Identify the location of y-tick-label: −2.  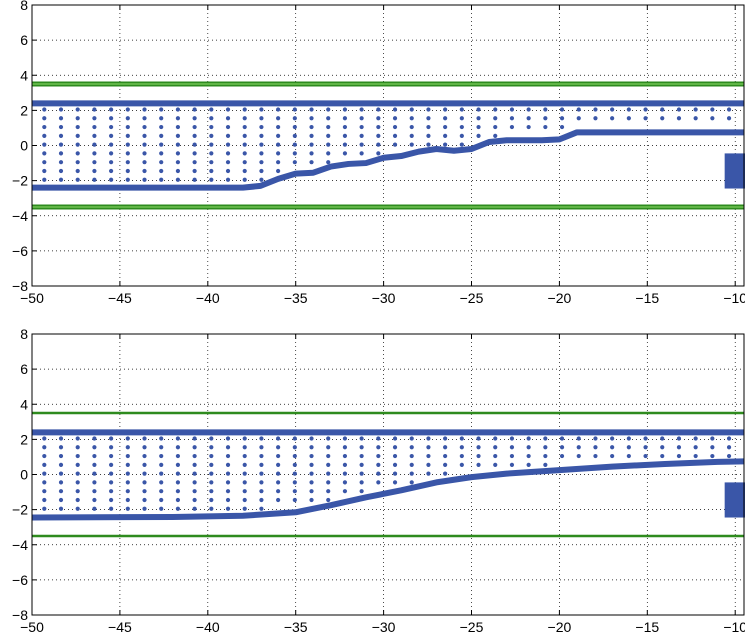
(20, 510).